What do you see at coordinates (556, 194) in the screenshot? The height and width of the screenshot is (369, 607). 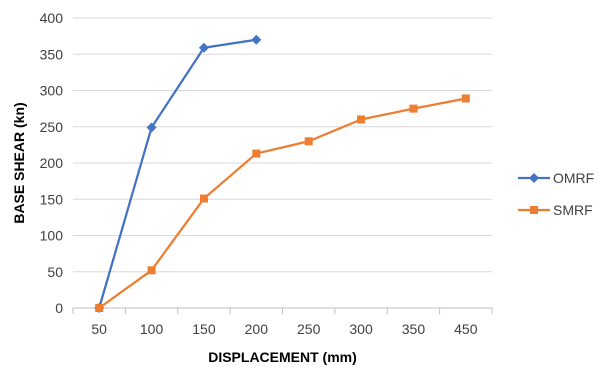 I see `legend: OMRF SMRF` at bounding box center [556, 194].